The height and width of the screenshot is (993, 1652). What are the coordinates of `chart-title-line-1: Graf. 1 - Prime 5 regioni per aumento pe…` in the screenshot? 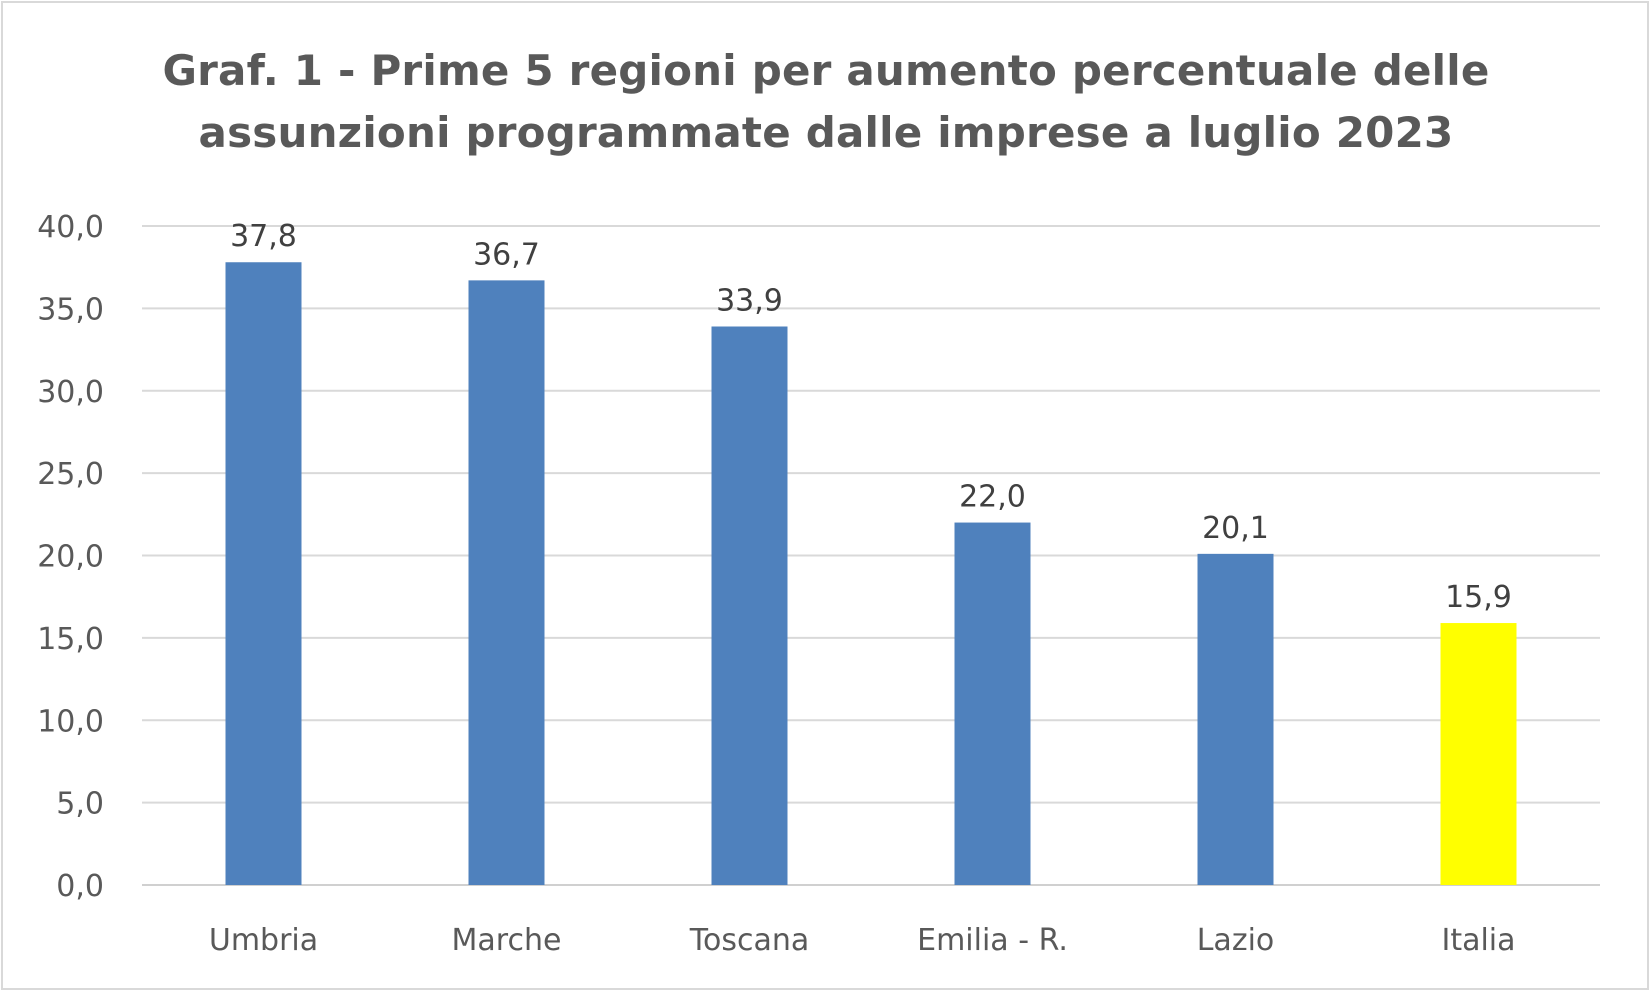 It's located at (826, 70).